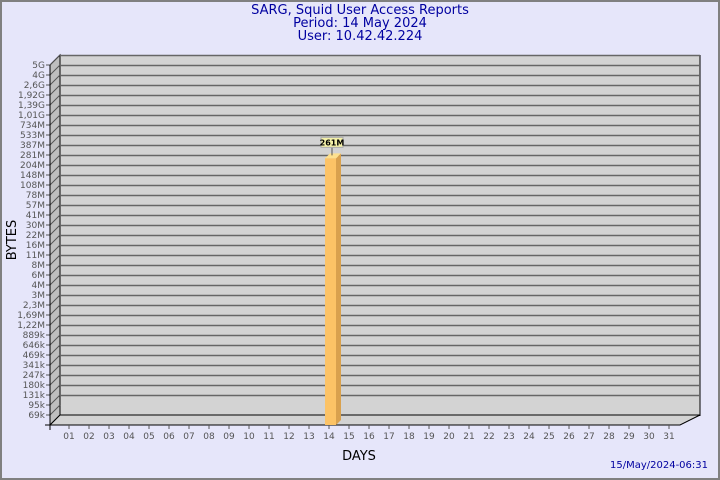  What do you see at coordinates (31, 316) in the screenshot?
I see `y-tick-label: 1,69M` at bounding box center [31, 316].